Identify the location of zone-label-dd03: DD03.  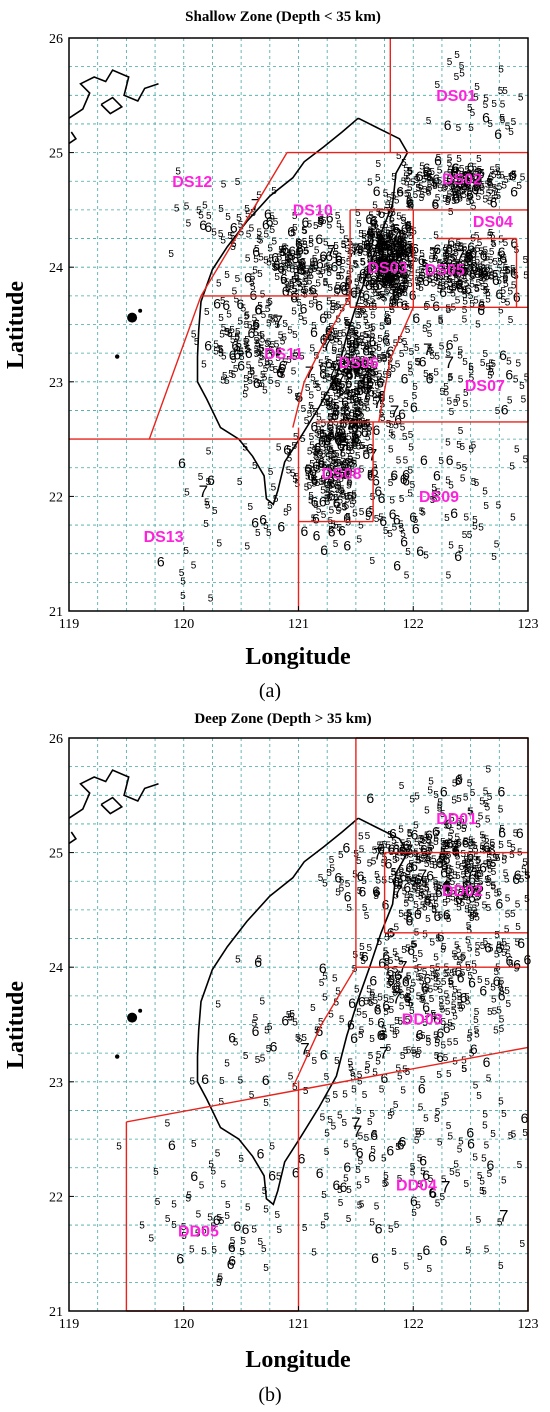
(422, 1020).